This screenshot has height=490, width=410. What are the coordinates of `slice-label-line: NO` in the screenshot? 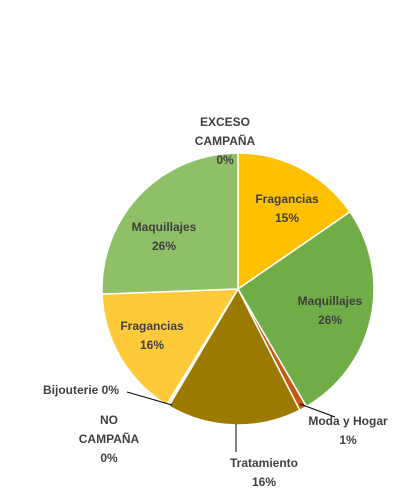 It's located at (109, 420).